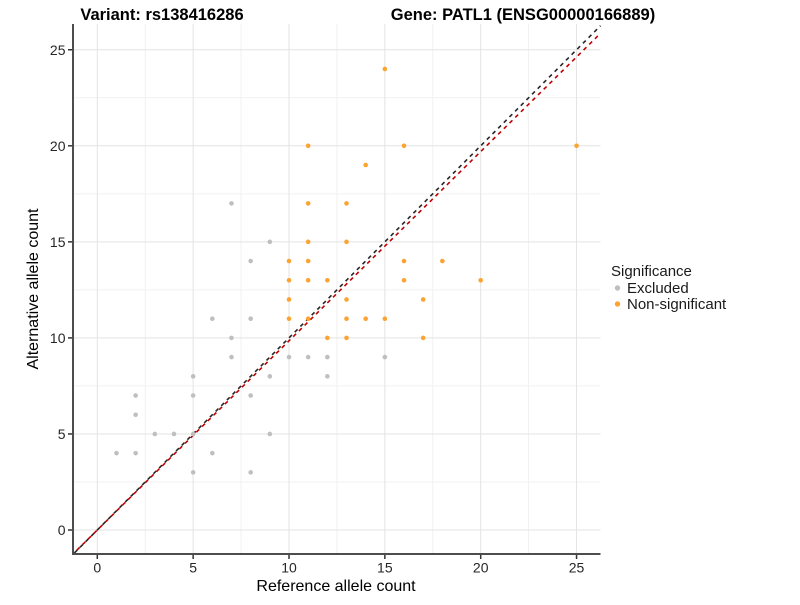 The width and height of the screenshot is (800, 605). I want to click on x-tick-label: 0, so click(97, 568).